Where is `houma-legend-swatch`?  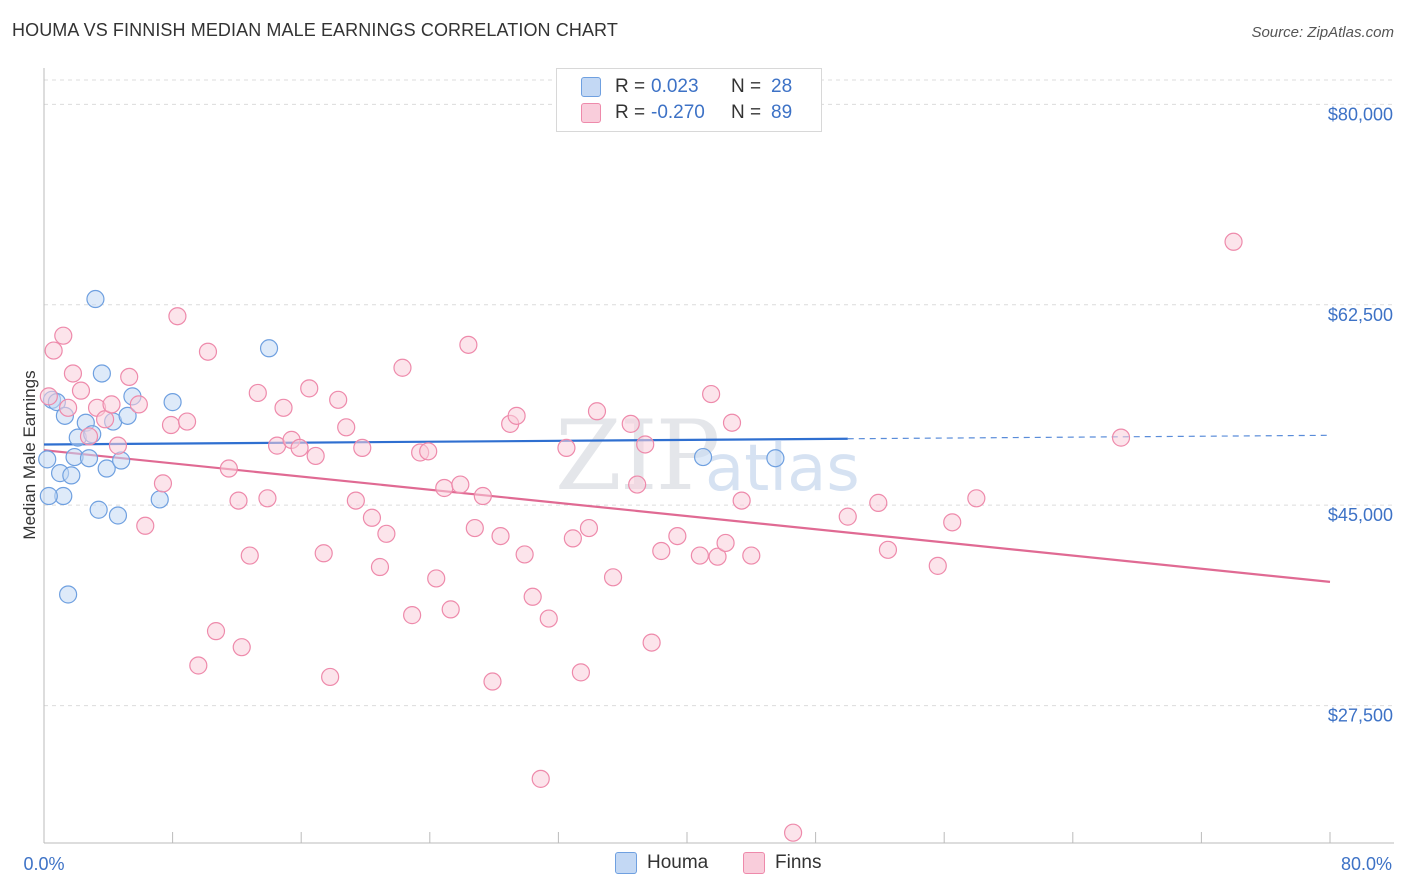
houma-legend-swatch is located at coordinates (626, 863).